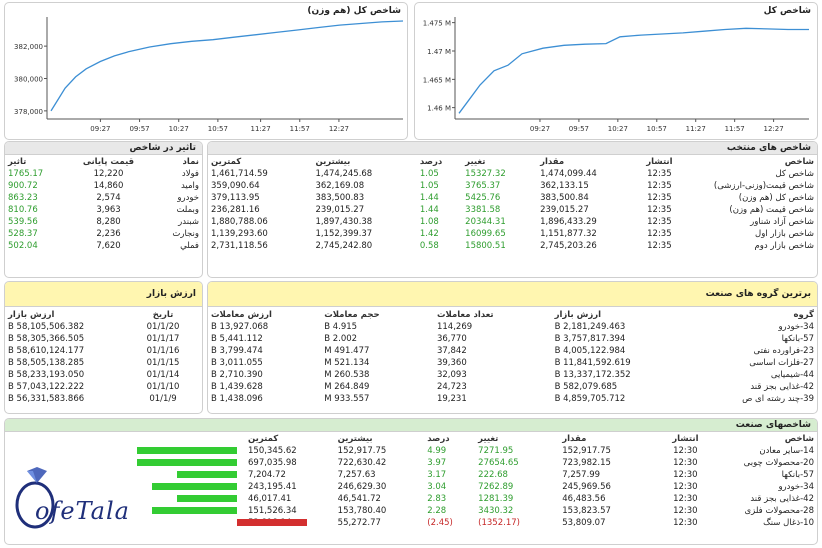 This screenshot has height=548, width=822. Describe the element at coordinates (574, 439) in the screenshot. I see `column-header: مقدار` at that location.